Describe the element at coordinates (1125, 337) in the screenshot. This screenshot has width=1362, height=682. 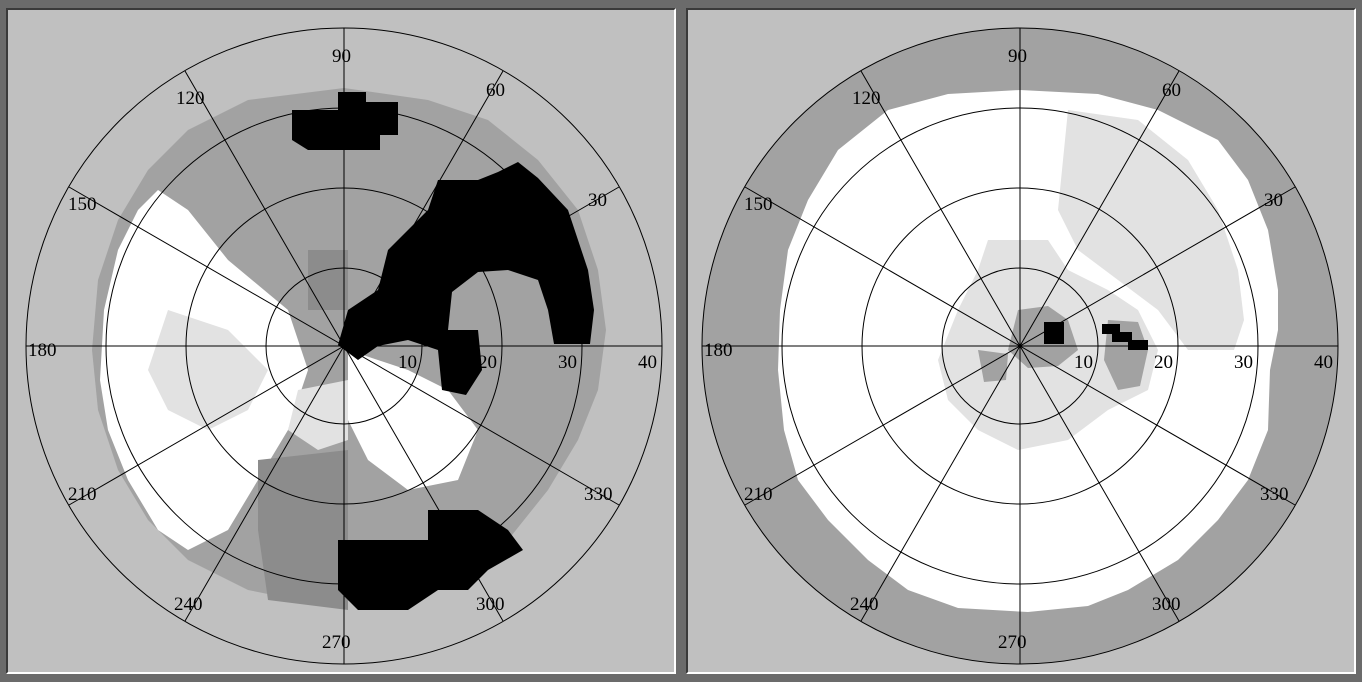
I see `scotoma-right` at that location.